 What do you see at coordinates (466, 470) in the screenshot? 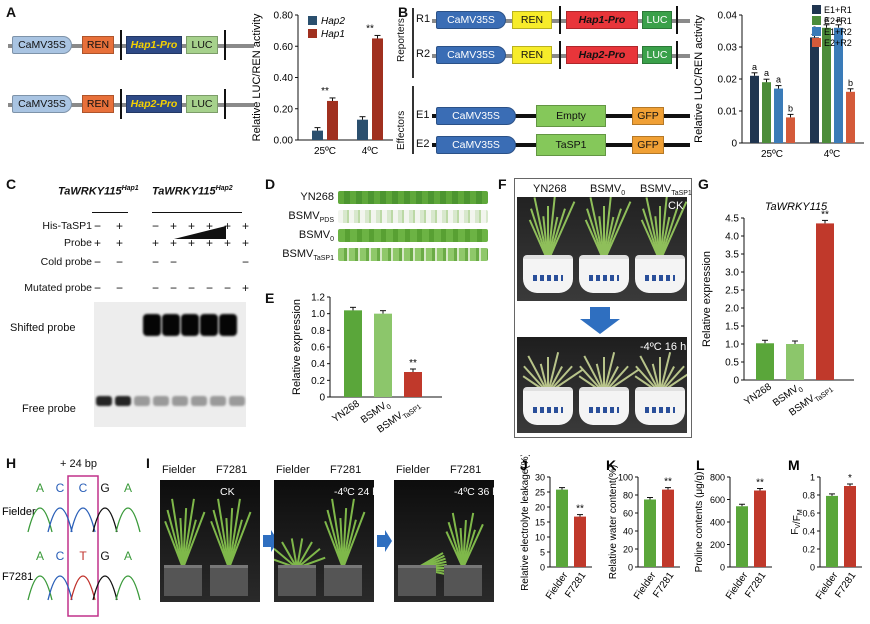
I see `photo-label-right: F7281` at bounding box center [466, 470].